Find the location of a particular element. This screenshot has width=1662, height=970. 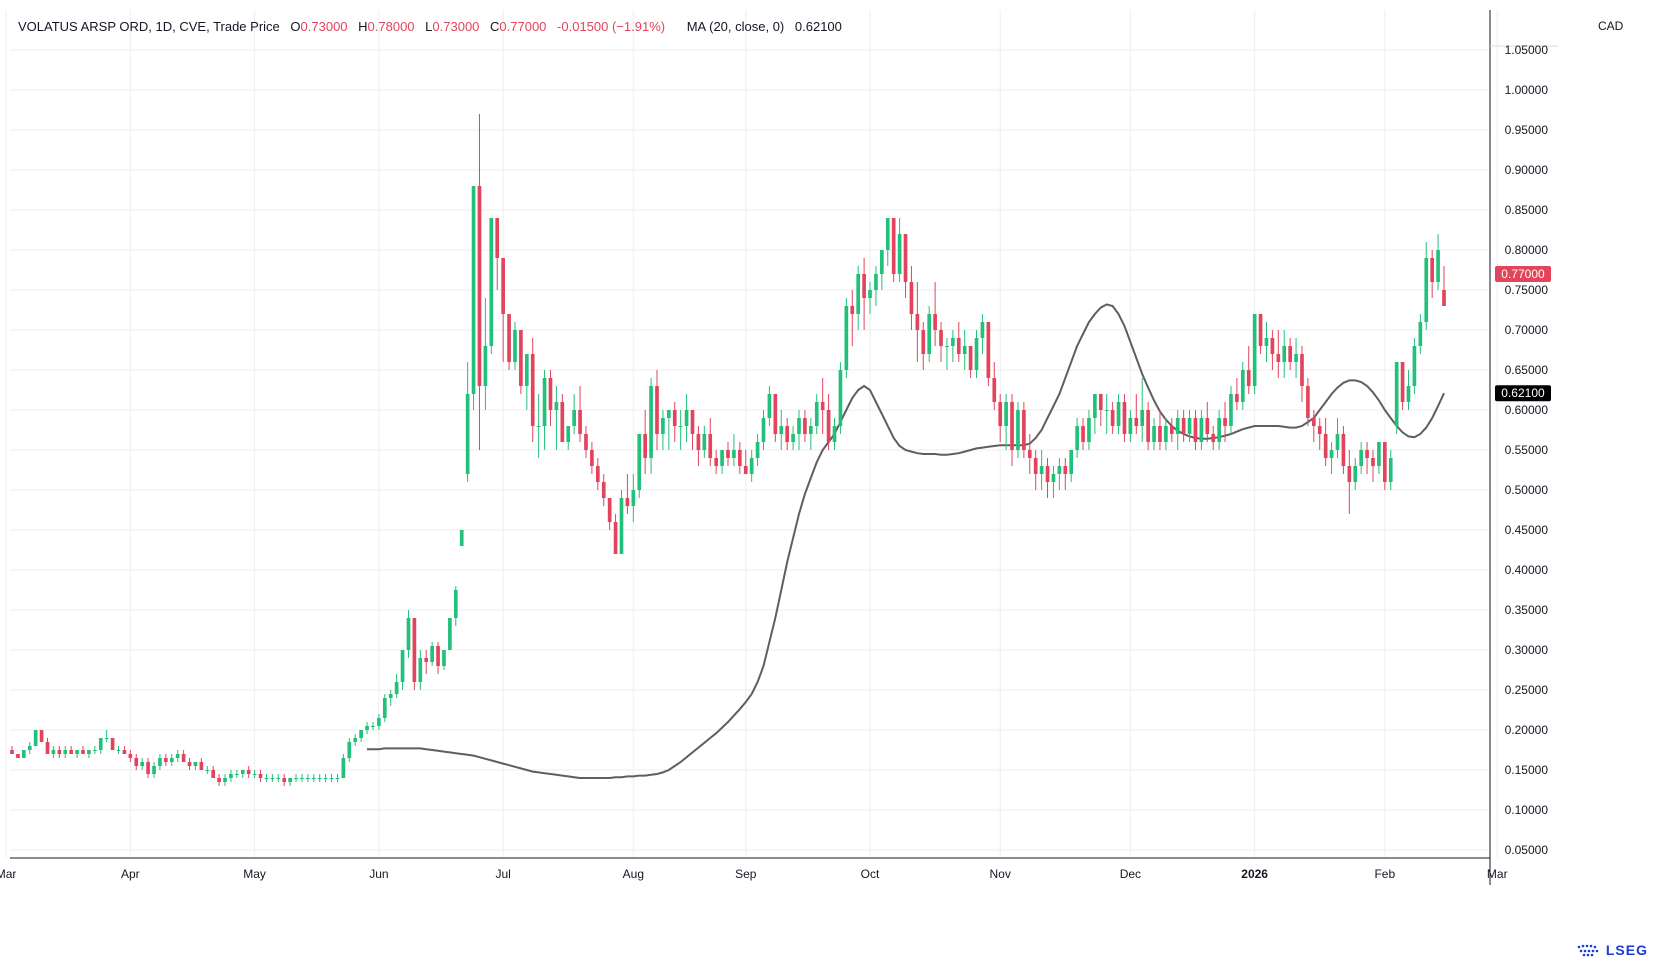

x-tick-label: Dec is located at coordinates (1130, 874).